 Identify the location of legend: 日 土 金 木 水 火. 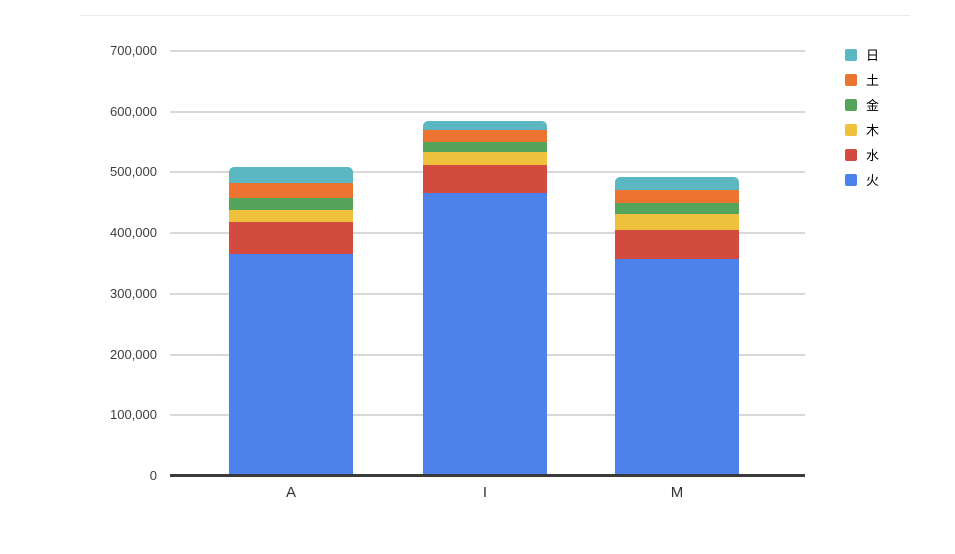
(862, 117).